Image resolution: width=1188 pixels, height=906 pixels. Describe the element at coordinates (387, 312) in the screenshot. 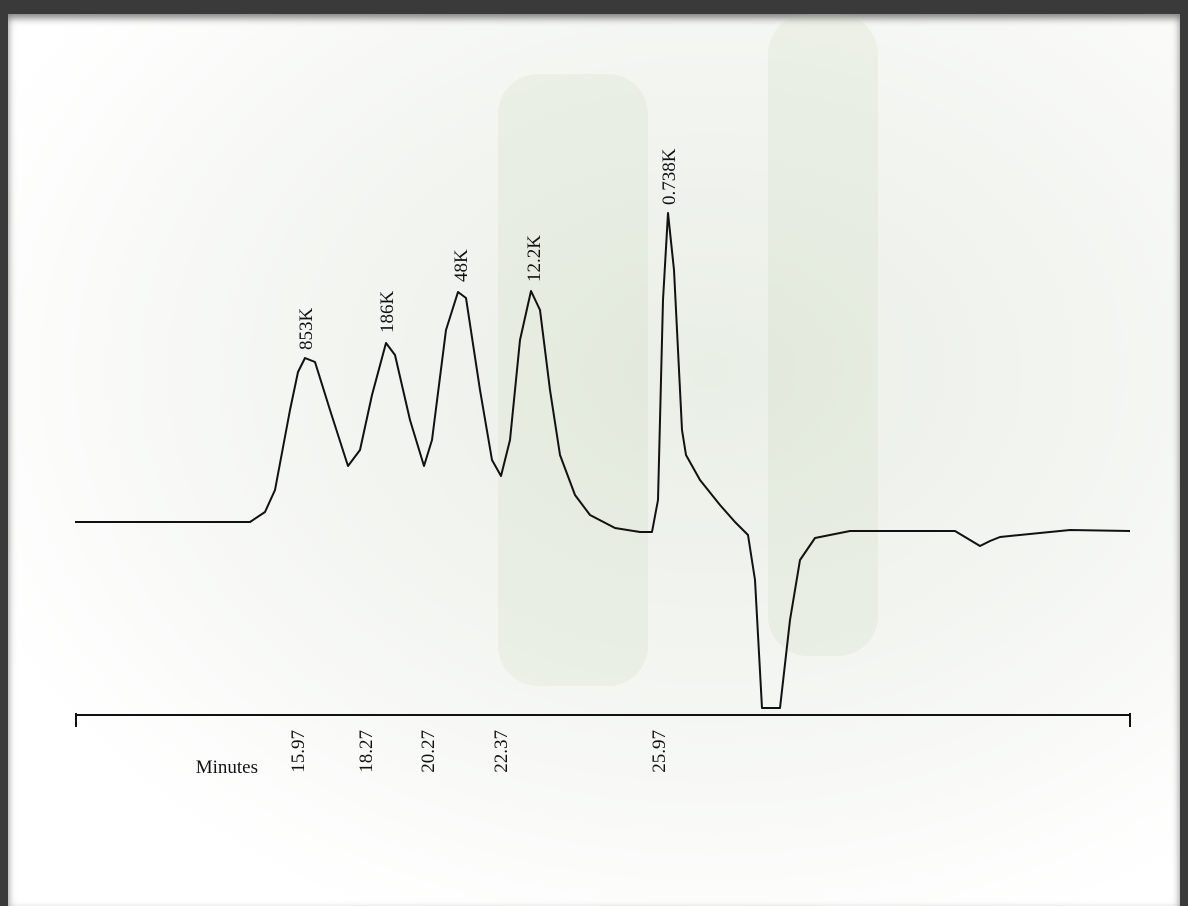

I see `peak-label: 186K` at that location.